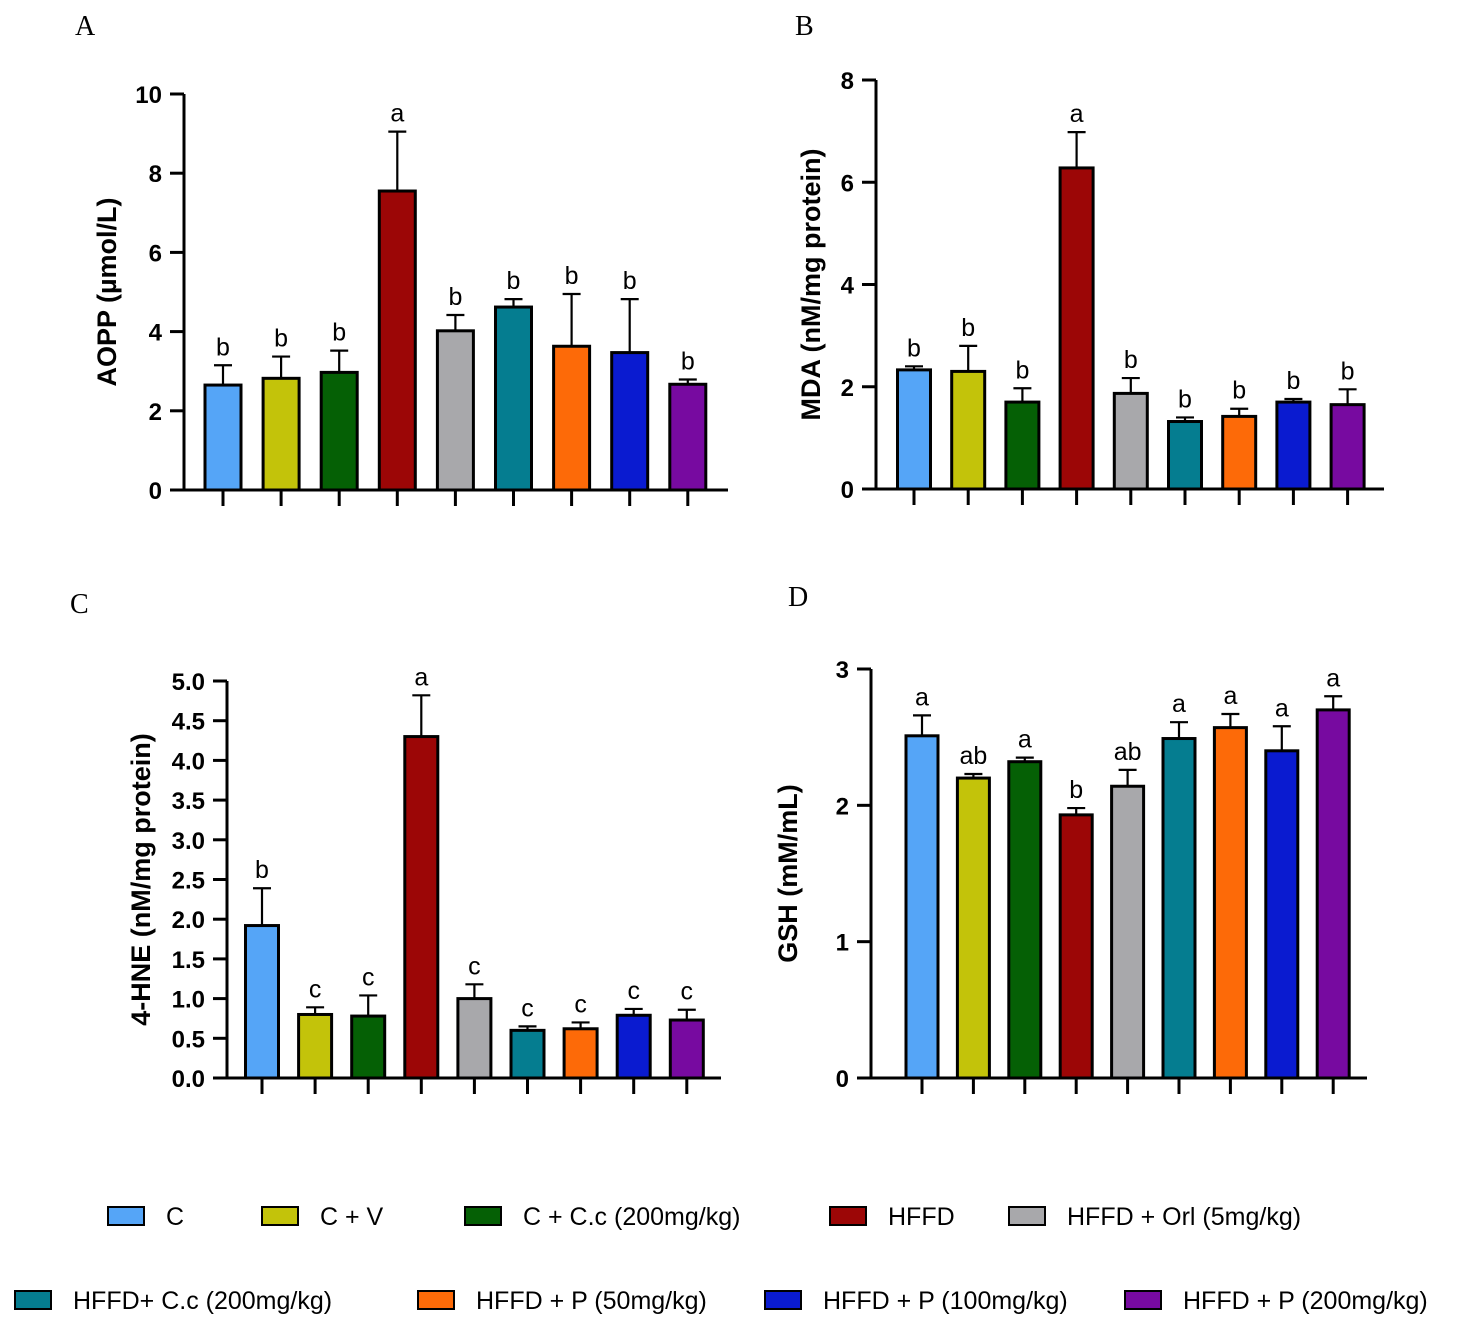  What do you see at coordinates (188, 881) in the screenshot?
I see `y-tick-label: 2.5` at bounding box center [188, 881].